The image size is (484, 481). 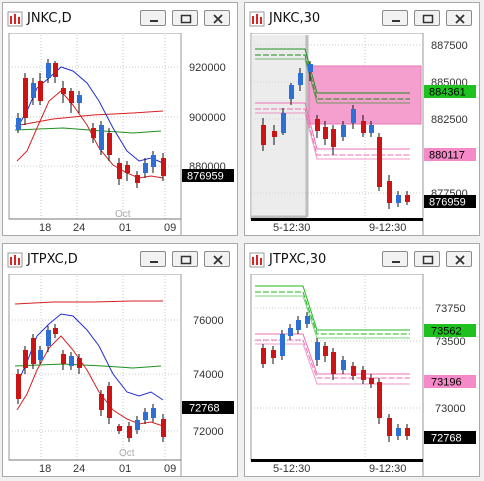 I want to click on titlebar: JTPXC,30, so click(x=362, y=259).